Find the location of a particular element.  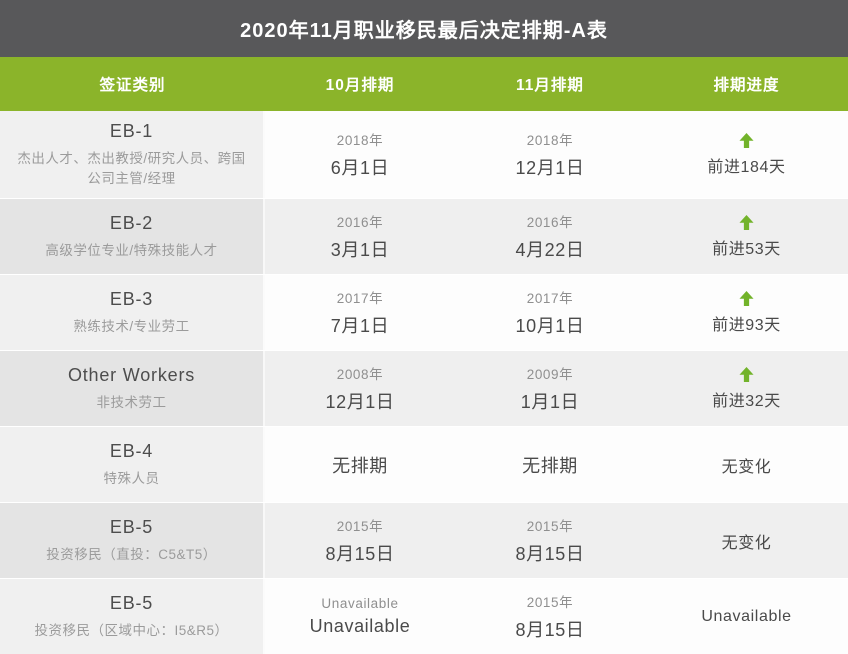

october-date-cell: 2008年 12月1日 is located at coordinates (360, 388).